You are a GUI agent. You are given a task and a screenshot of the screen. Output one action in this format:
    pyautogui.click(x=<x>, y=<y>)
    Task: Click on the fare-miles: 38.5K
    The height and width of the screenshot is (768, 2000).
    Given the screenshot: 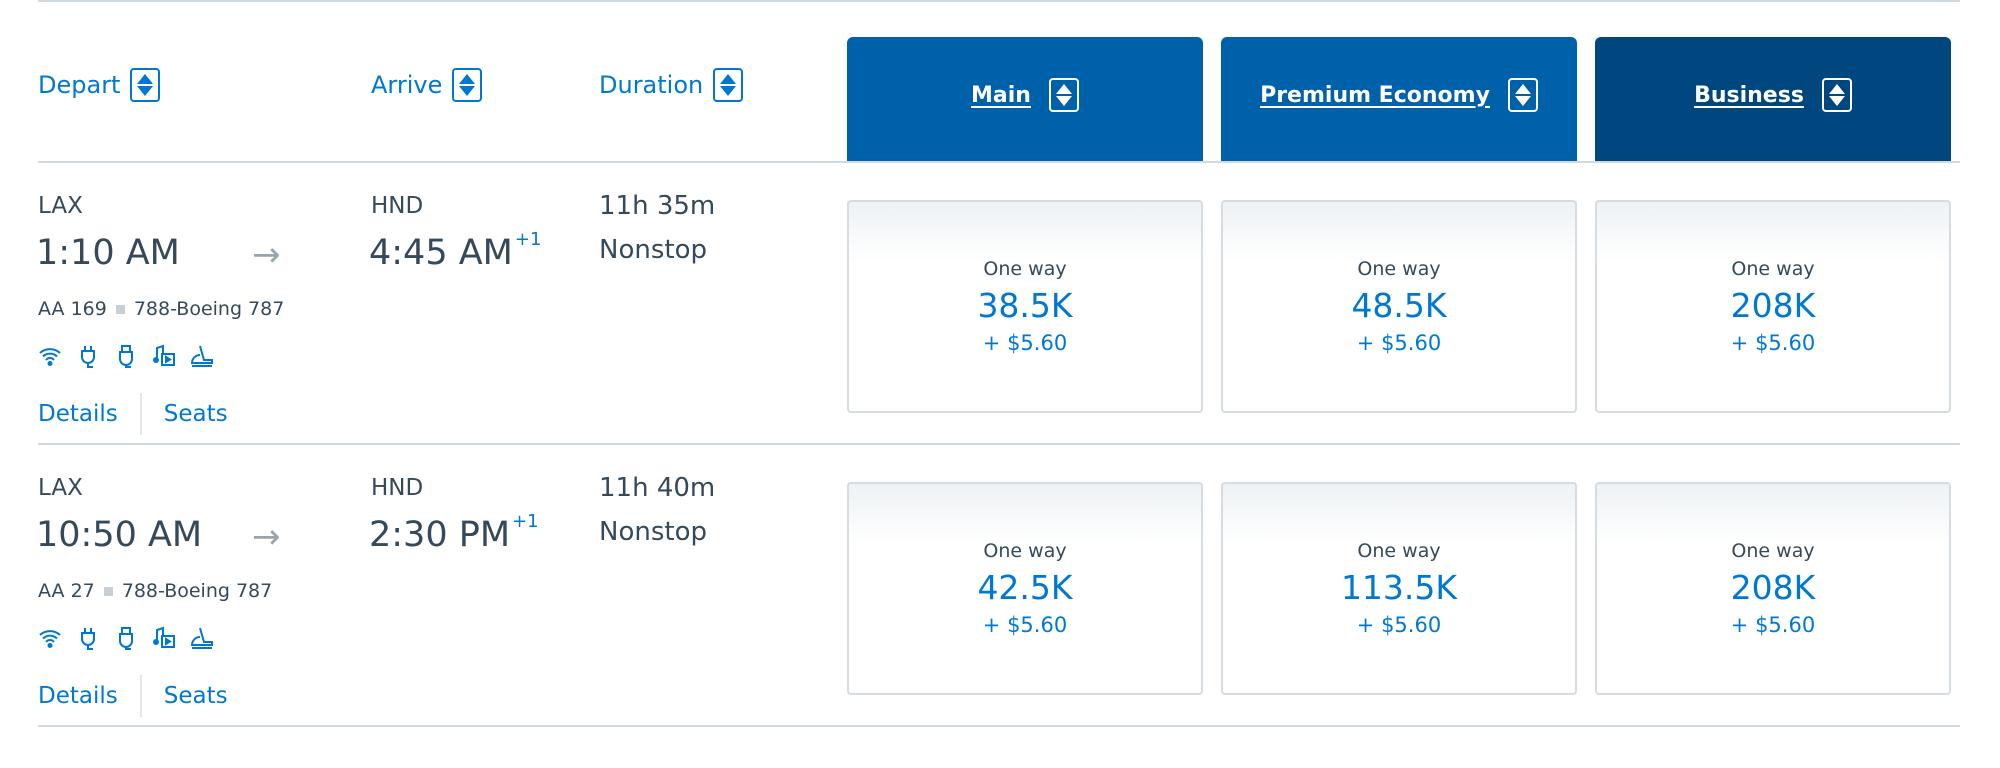 What is the action you would take?
    pyautogui.click(x=1025, y=305)
    